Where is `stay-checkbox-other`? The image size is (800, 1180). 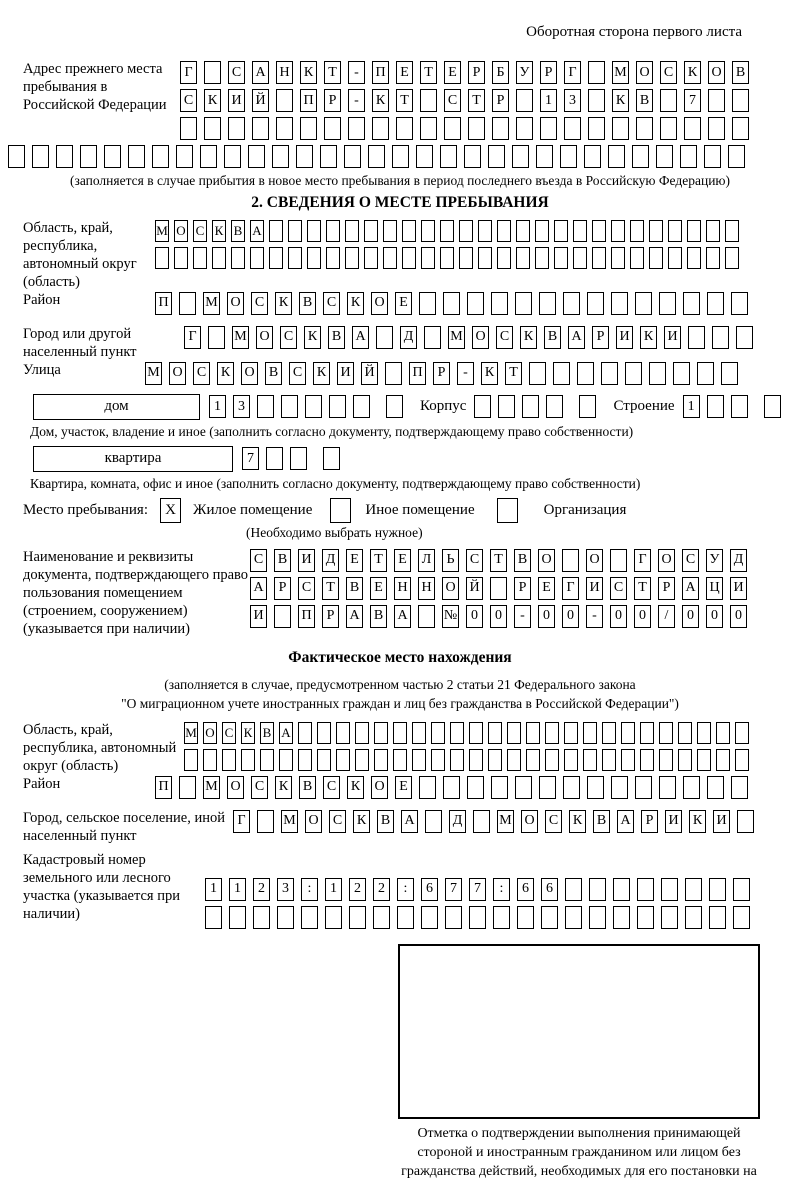
stay-checkbox-other is located at coordinates (341, 510).